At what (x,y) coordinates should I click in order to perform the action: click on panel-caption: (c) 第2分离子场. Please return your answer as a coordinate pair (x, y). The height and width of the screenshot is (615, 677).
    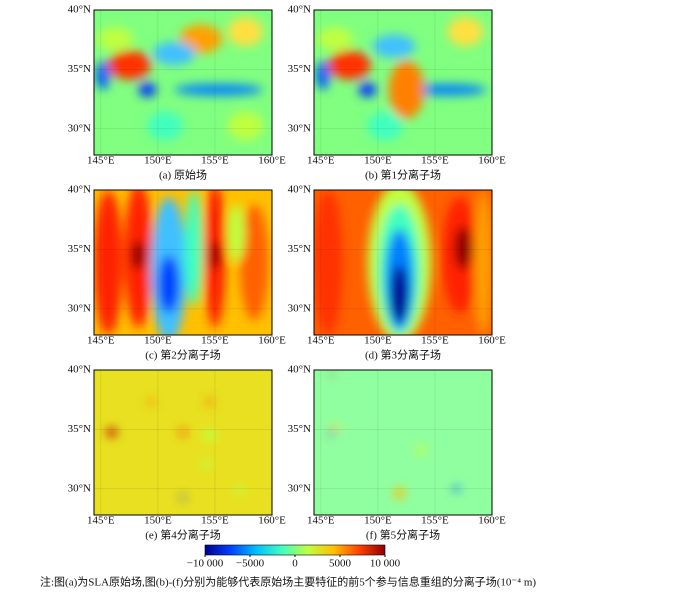
    Looking at the image, I should click on (182, 355).